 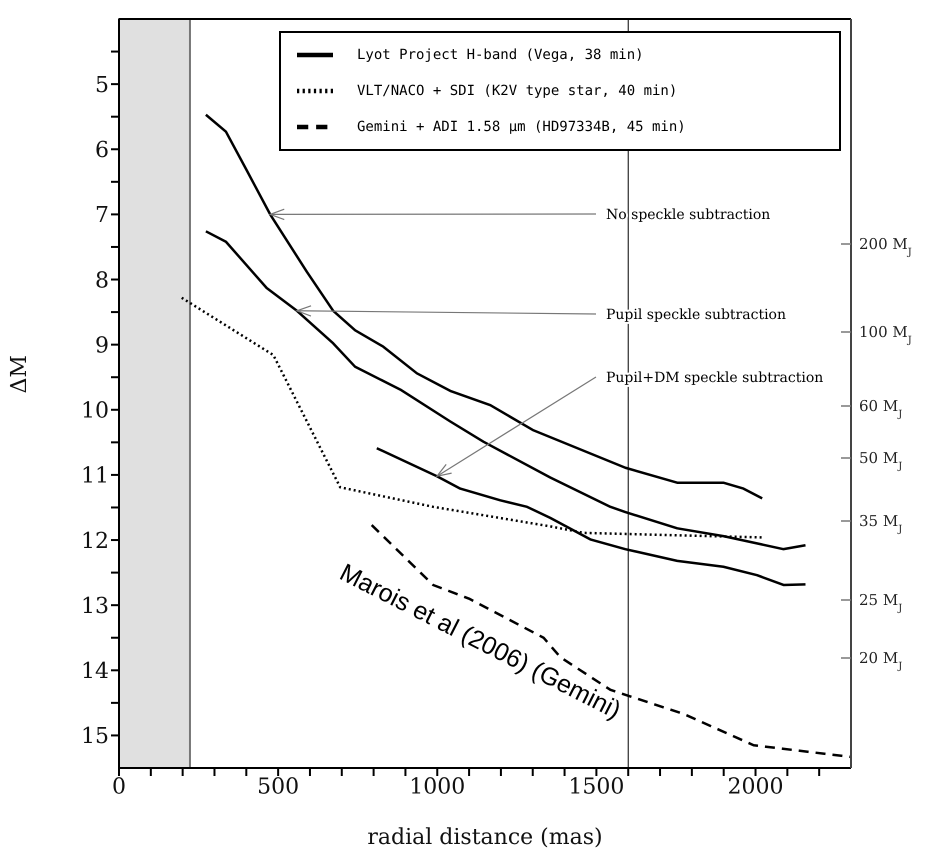 What do you see at coordinates (756, 787) in the screenshot?
I see `x-tick-label: 2000` at bounding box center [756, 787].